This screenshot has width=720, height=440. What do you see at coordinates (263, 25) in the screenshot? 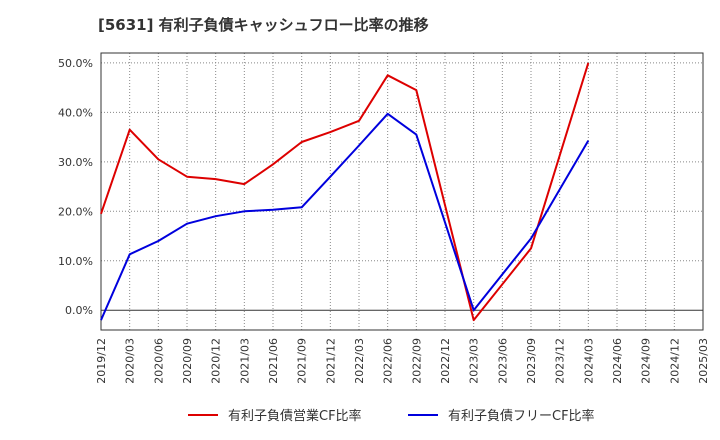
I see `chart-title: [5631] 有利子負債キャッシュフロー比率の推移` at bounding box center [263, 25].